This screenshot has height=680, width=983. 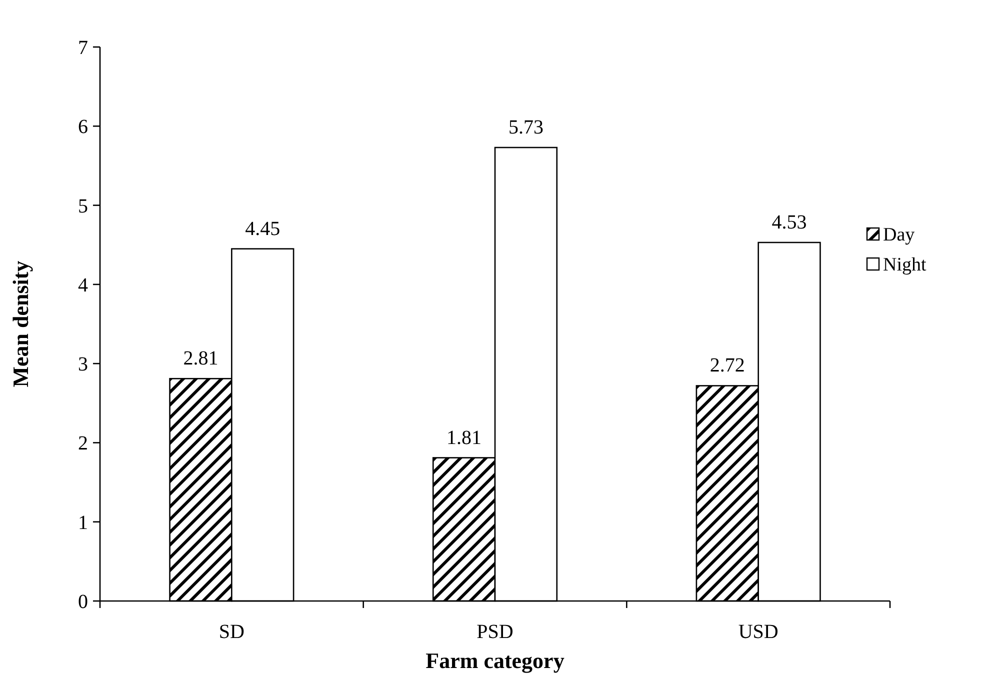 What do you see at coordinates (83, 206) in the screenshot?
I see `y-tick-label: 5` at bounding box center [83, 206].